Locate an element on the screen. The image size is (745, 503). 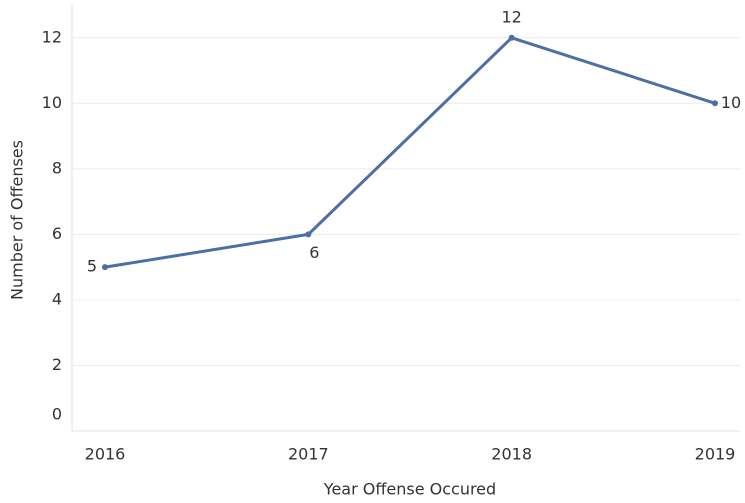
x-tick-label: 2016 is located at coordinates (105, 454).